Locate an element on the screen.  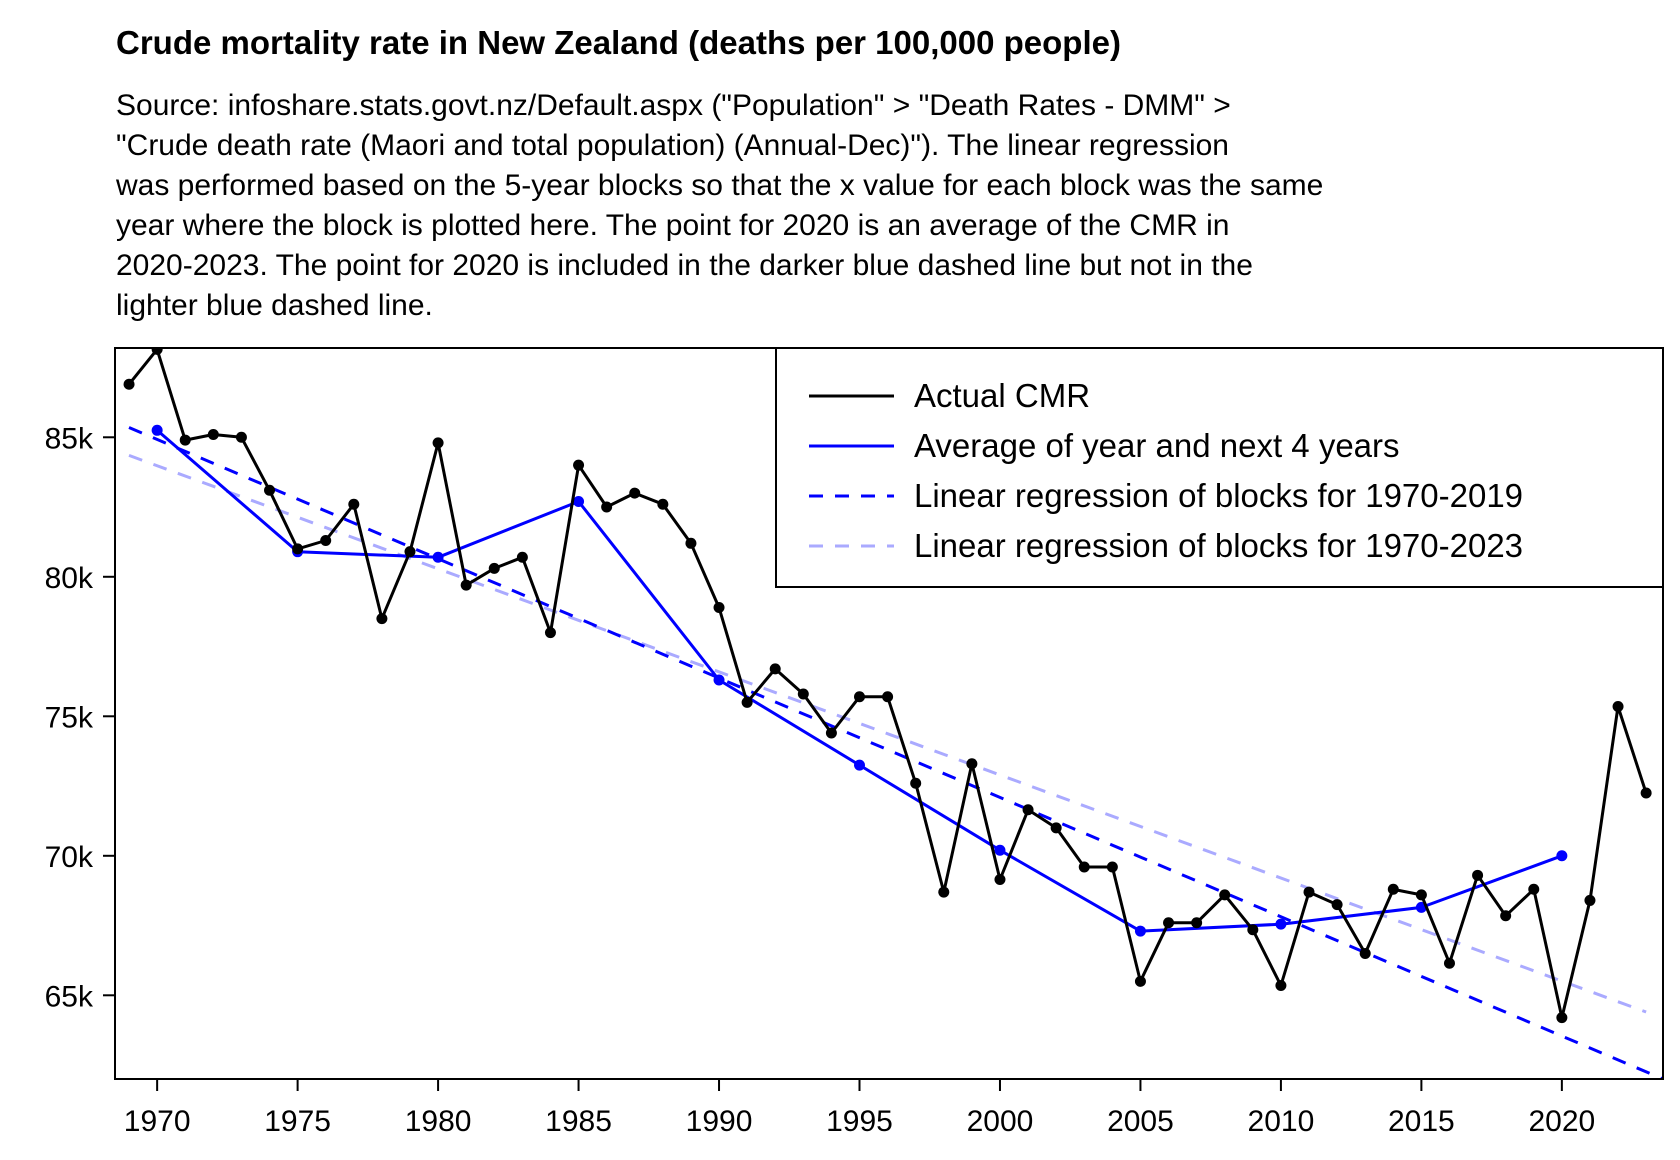
legend-box is located at coordinates (1219, 467).